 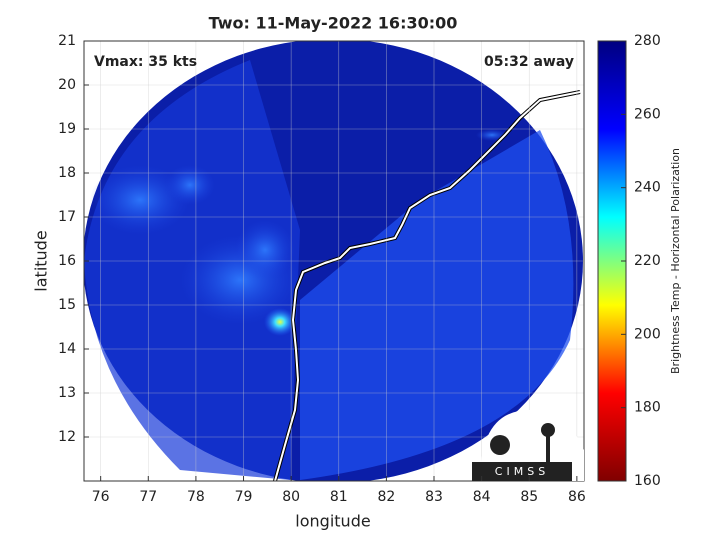 What do you see at coordinates (434, 497) in the screenshot?
I see `x-tick-label: 83` at bounding box center [434, 497].